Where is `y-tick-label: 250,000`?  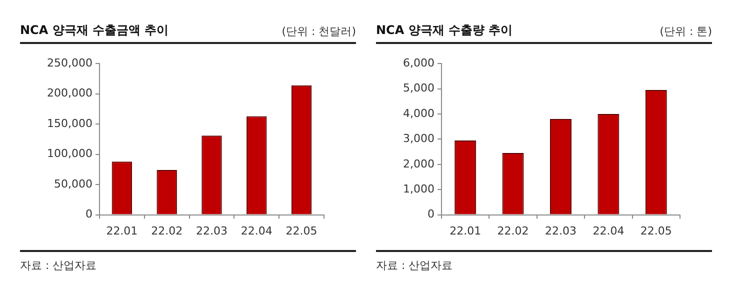 y-tick-label: 250,000 is located at coordinates (69, 63).